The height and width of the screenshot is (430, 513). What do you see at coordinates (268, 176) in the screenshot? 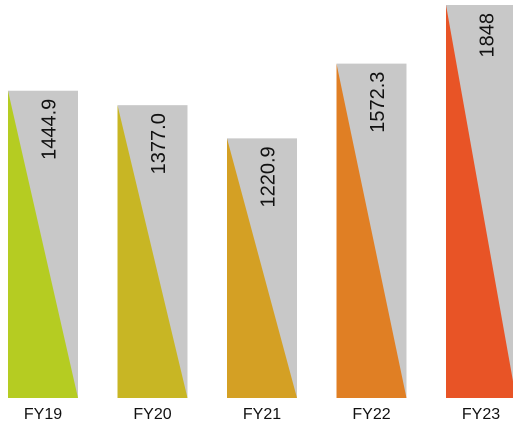
I see `value-label: 1220.9` at bounding box center [268, 176].